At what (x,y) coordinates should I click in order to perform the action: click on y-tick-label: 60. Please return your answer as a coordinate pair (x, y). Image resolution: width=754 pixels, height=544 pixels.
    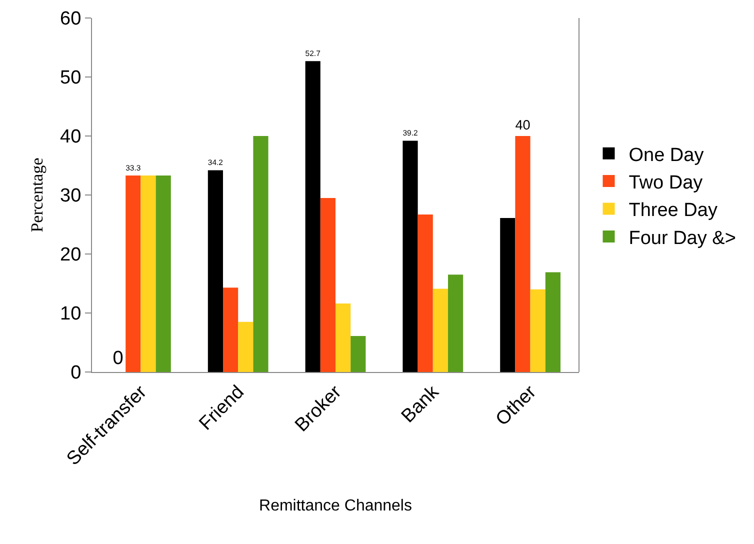
    Looking at the image, I should click on (71, 19).